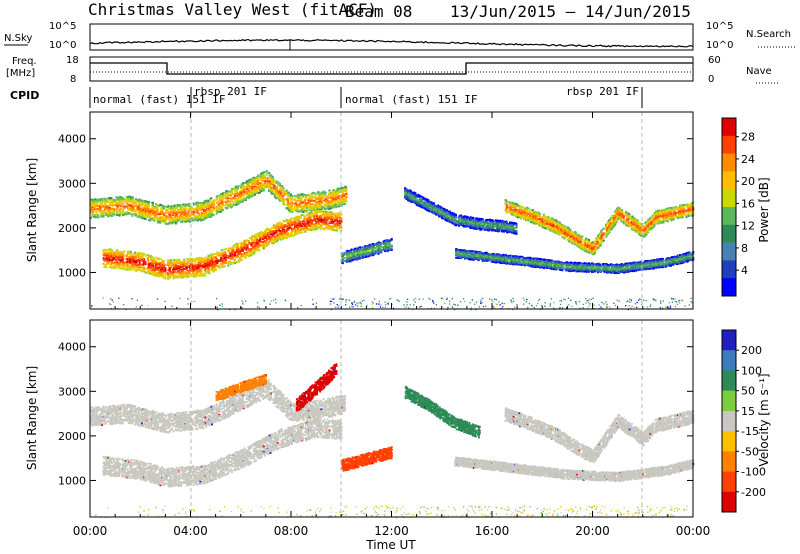 The height and width of the screenshot is (554, 800). Describe the element at coordinates (232, 9) in the screenshot. I see `station-title: Christmas Valley West (fitACF)` at that location.